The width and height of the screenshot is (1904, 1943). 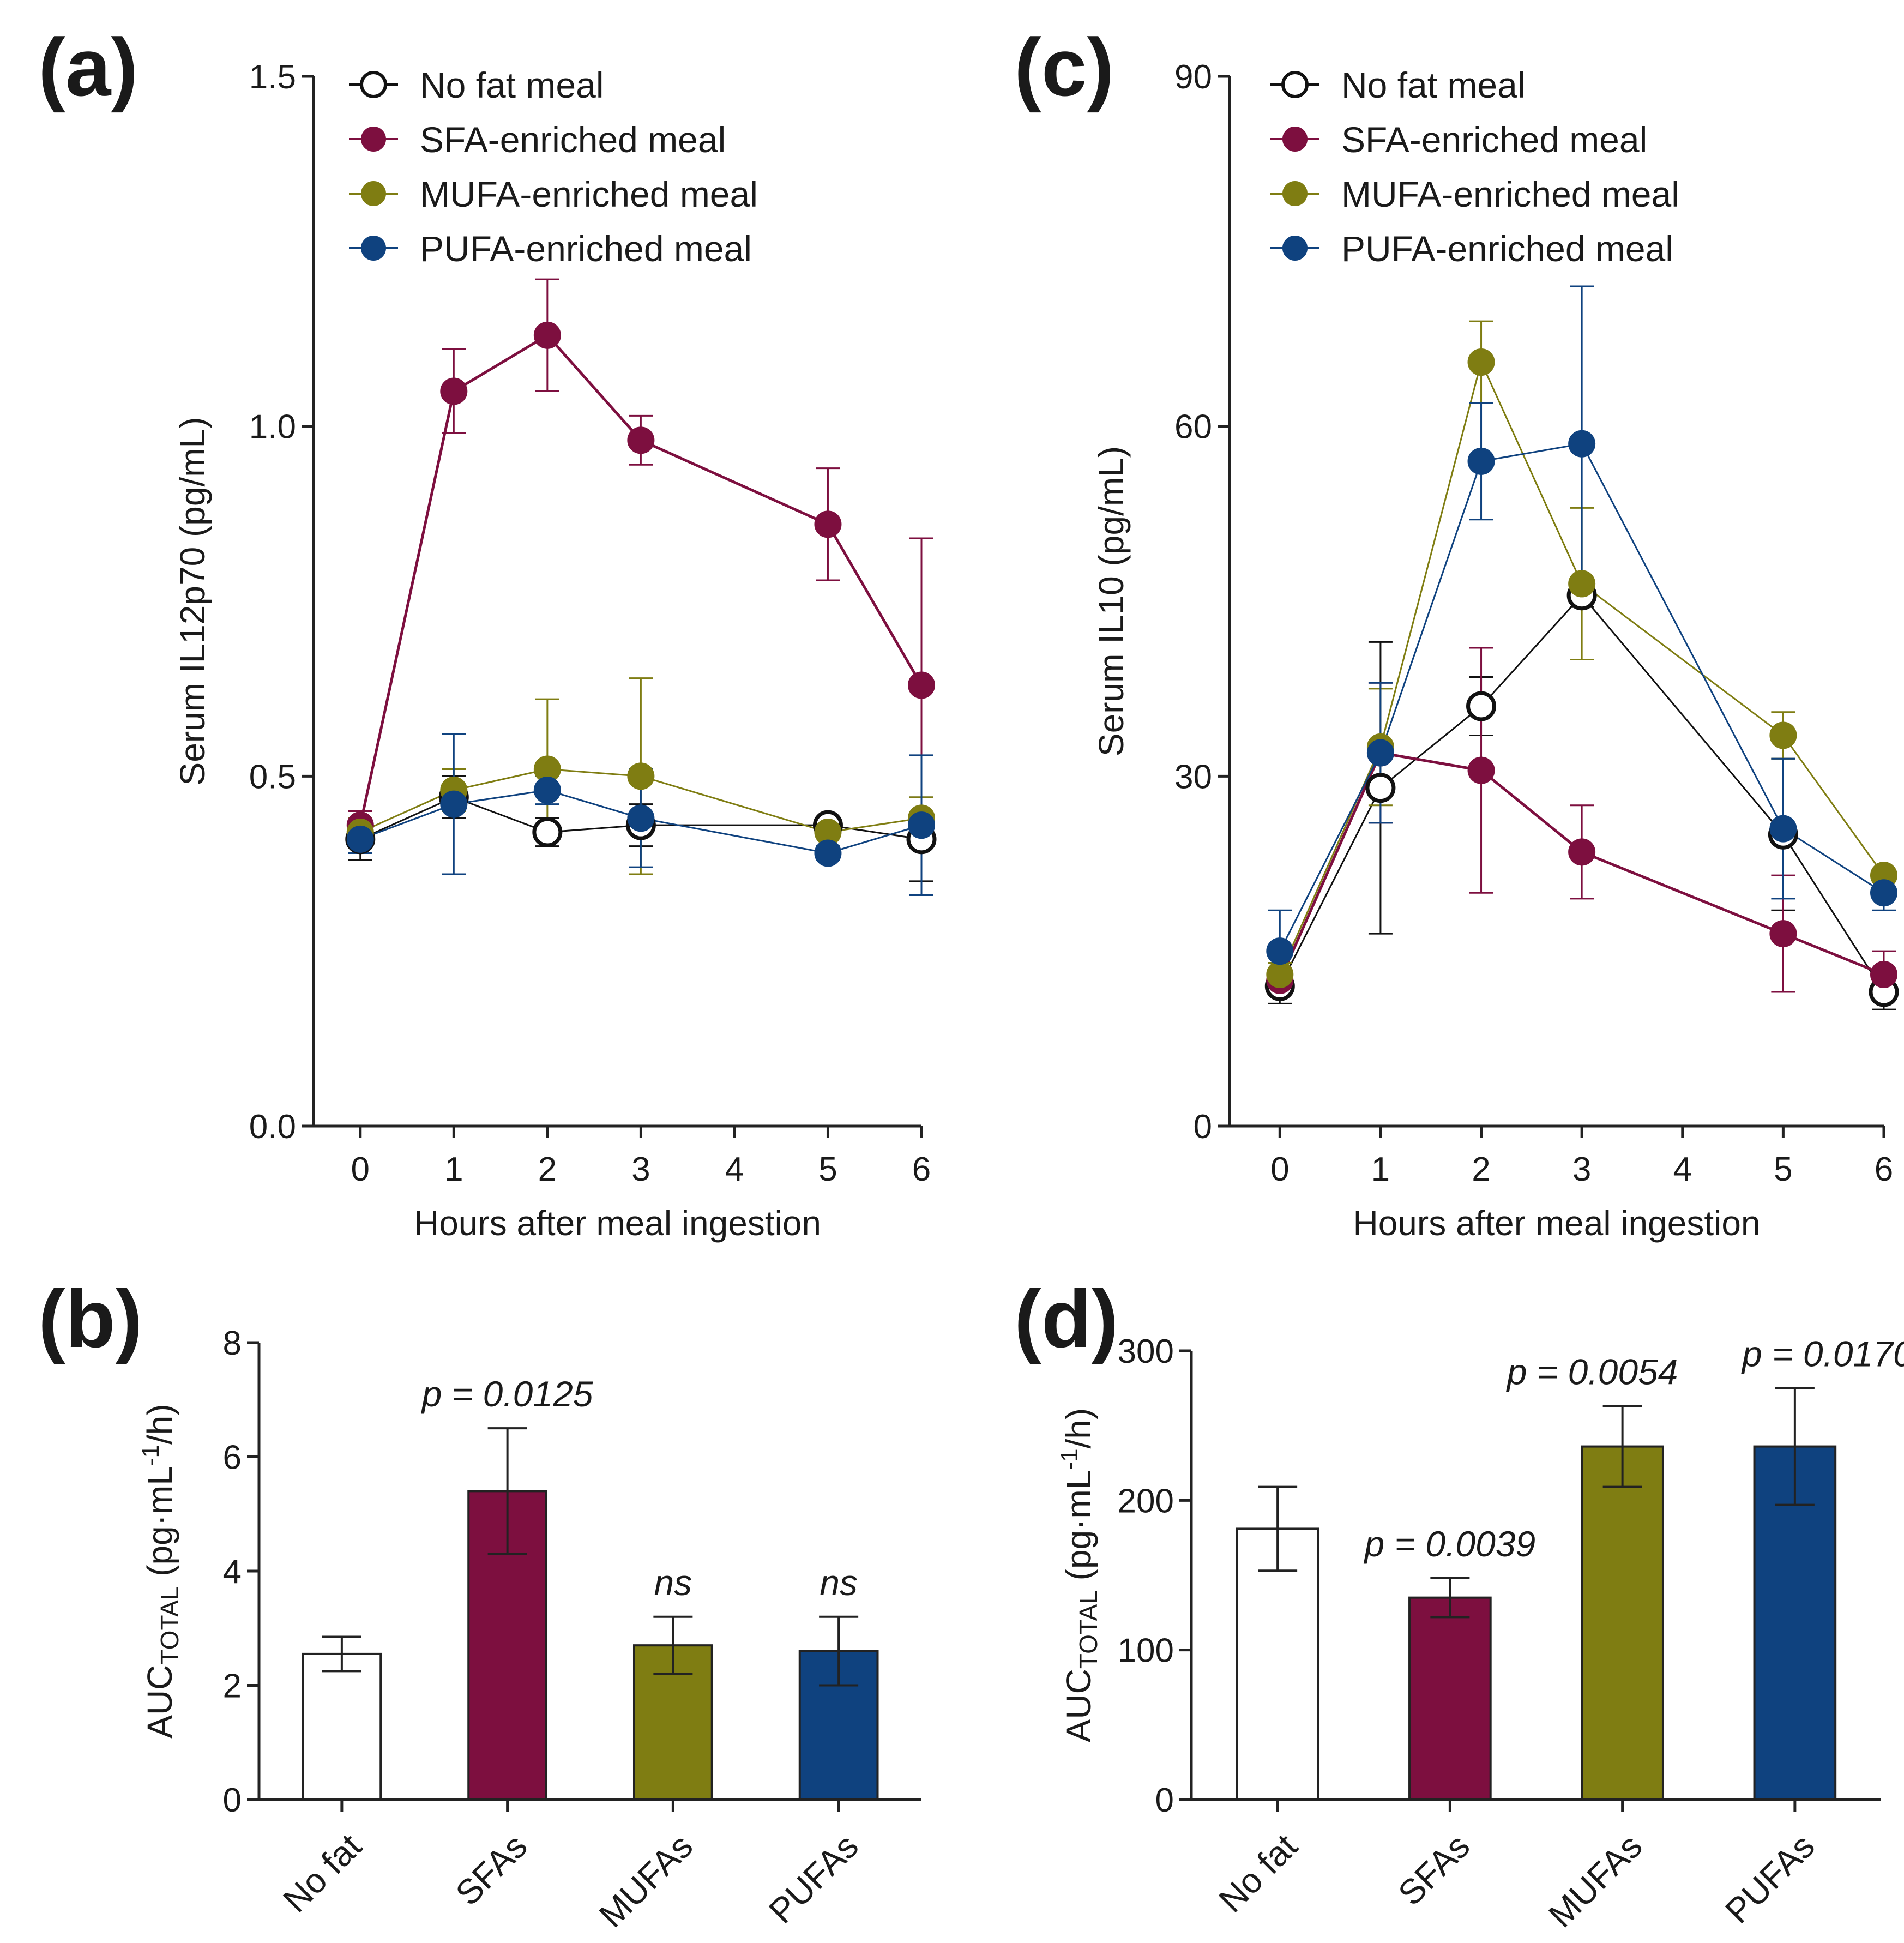 I want to click on bar-nofat, so click(x=342, y=1726).